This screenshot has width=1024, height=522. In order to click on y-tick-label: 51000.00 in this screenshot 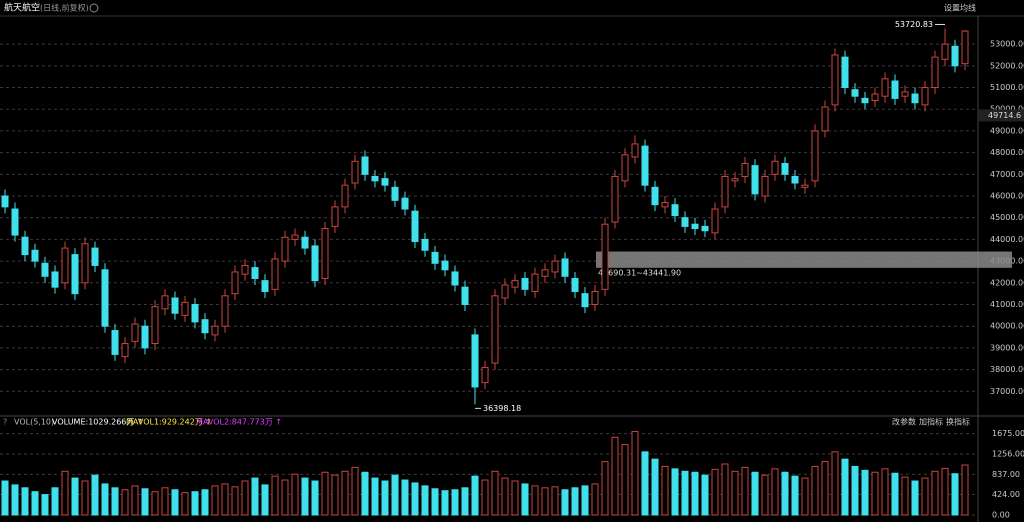, I will do `click(1007, 87)`.